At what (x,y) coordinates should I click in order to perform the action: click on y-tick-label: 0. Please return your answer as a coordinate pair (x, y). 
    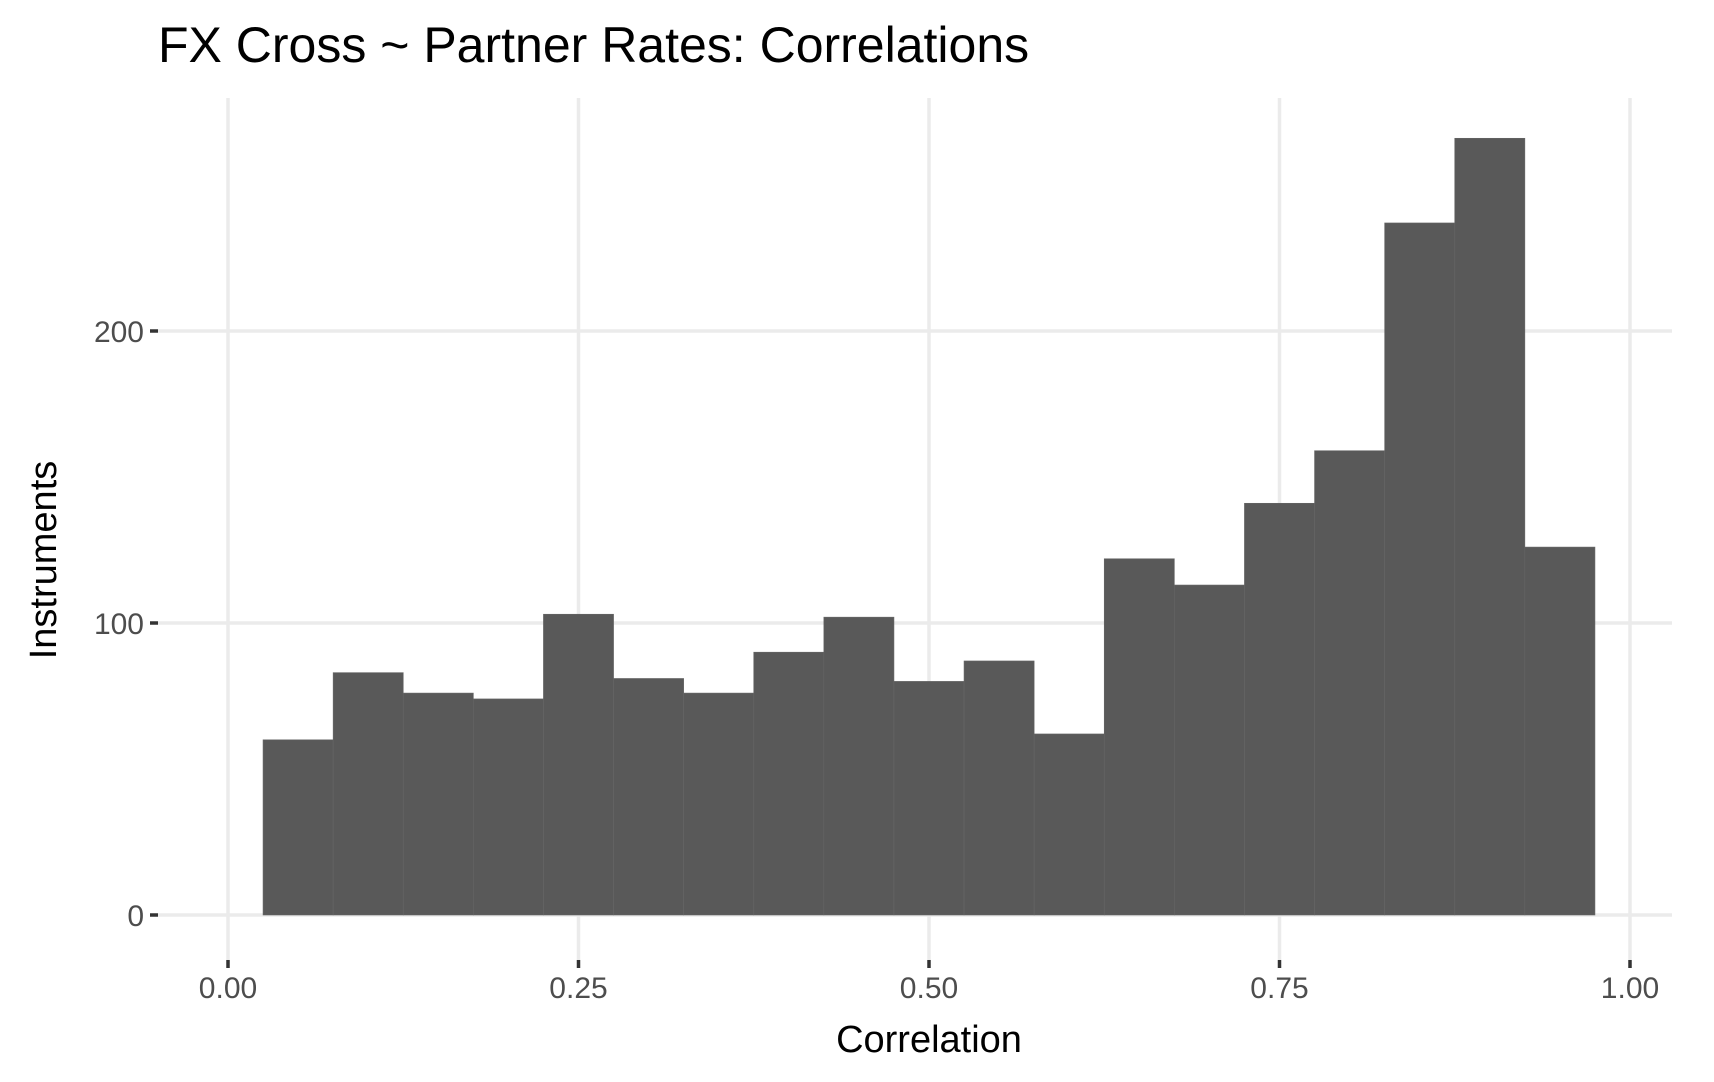
    Looking at the image, I should click on (135, 916).